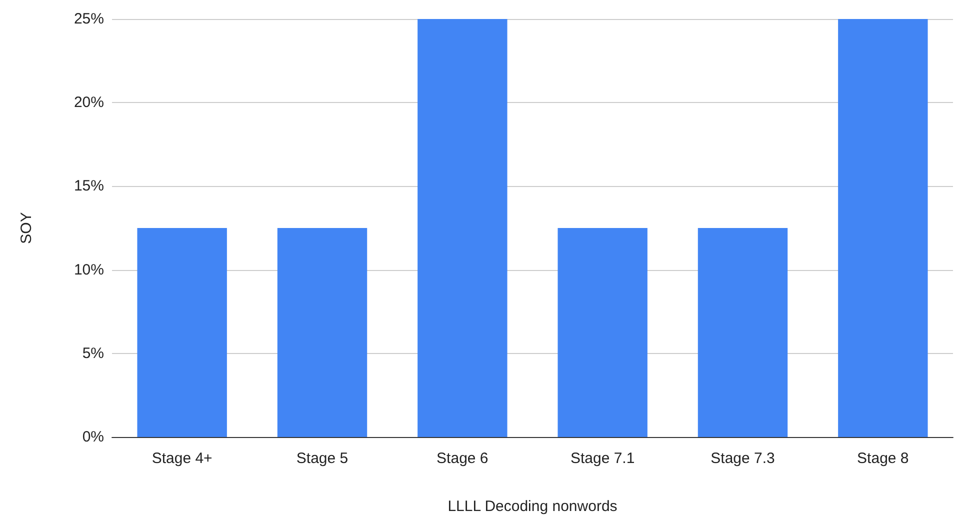  Describe the element at coordinates (602, 458) in the screenshot. I see `x-tick-label: Stage 7.1` at that location.